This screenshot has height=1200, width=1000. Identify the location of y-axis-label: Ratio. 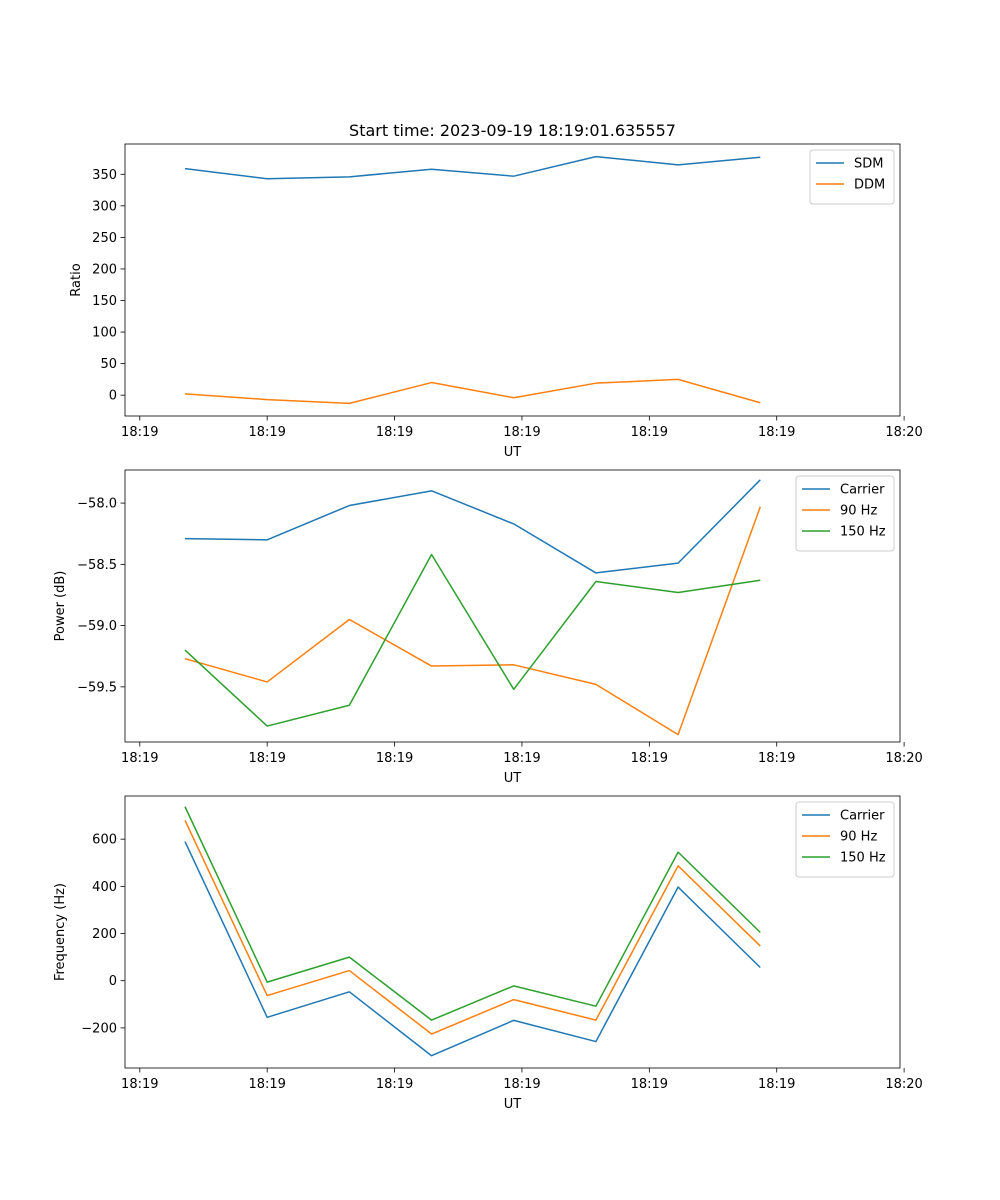
(76, 279).